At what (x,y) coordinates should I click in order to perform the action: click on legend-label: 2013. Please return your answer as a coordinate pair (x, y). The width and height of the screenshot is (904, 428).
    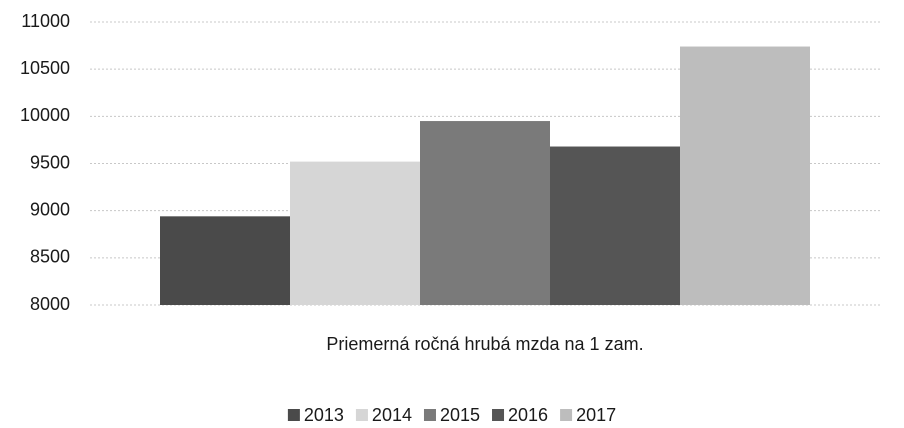
    Looking at the image, I should click on (324, 415).